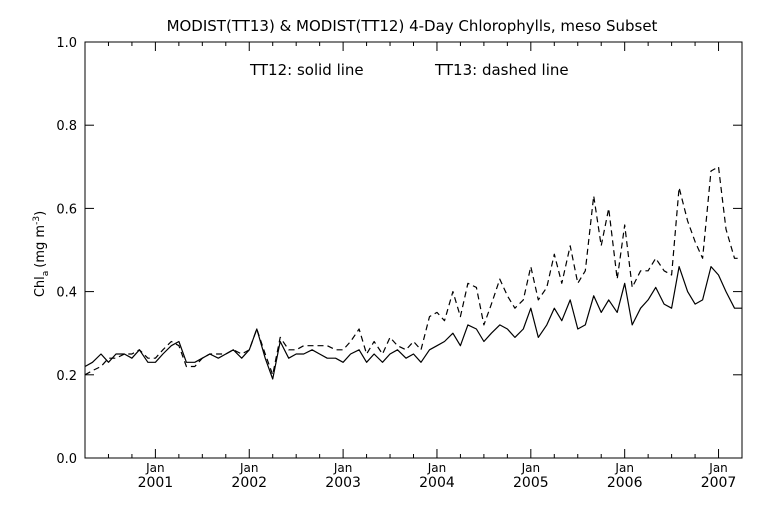  Describe the element at coordinates (66, 43) in the screenshot. I see `y-tick-label: 1.0` at that location.